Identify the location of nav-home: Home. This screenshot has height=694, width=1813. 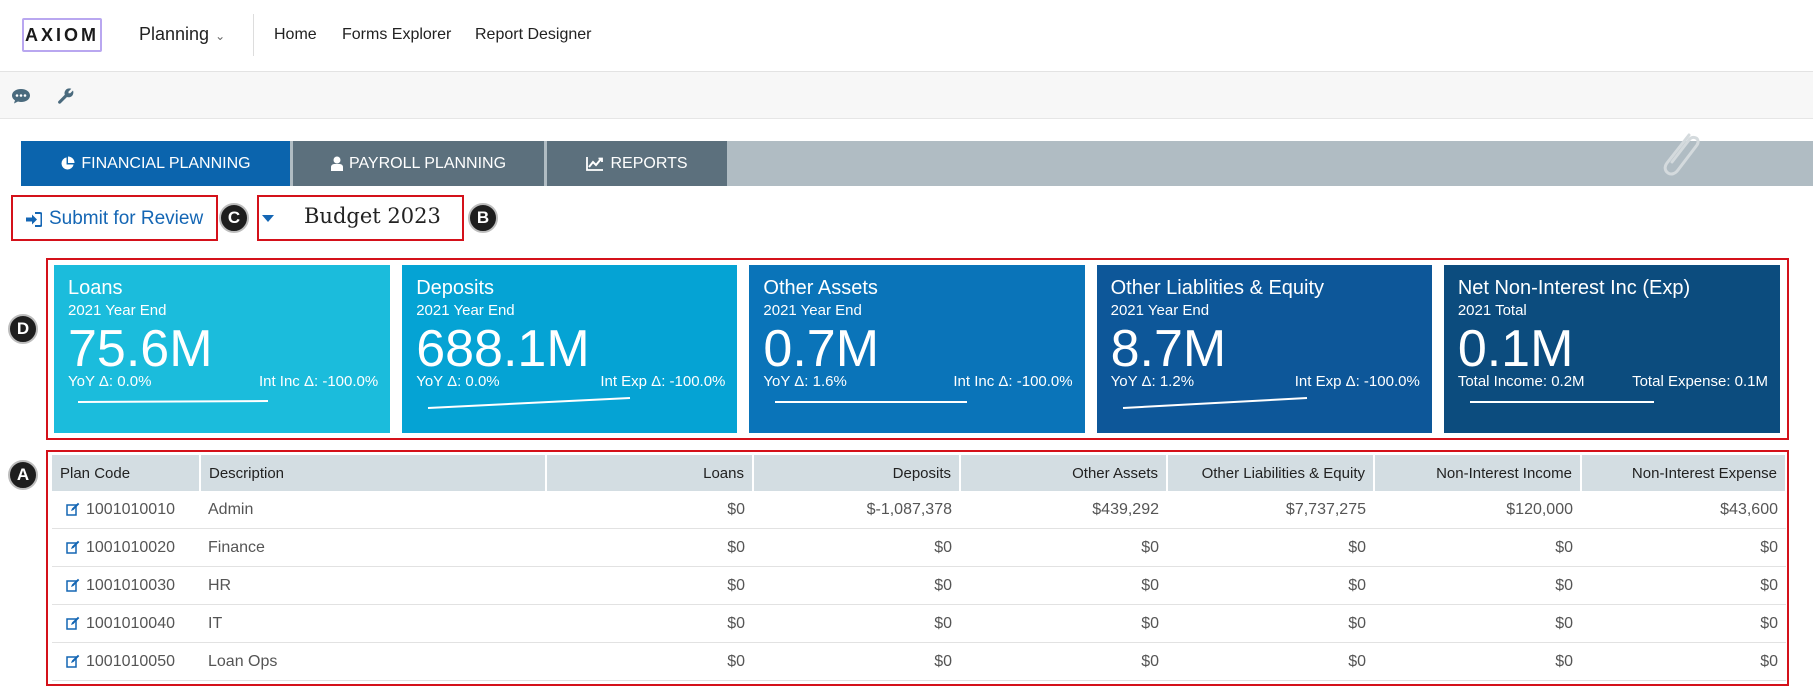
(295, 34).